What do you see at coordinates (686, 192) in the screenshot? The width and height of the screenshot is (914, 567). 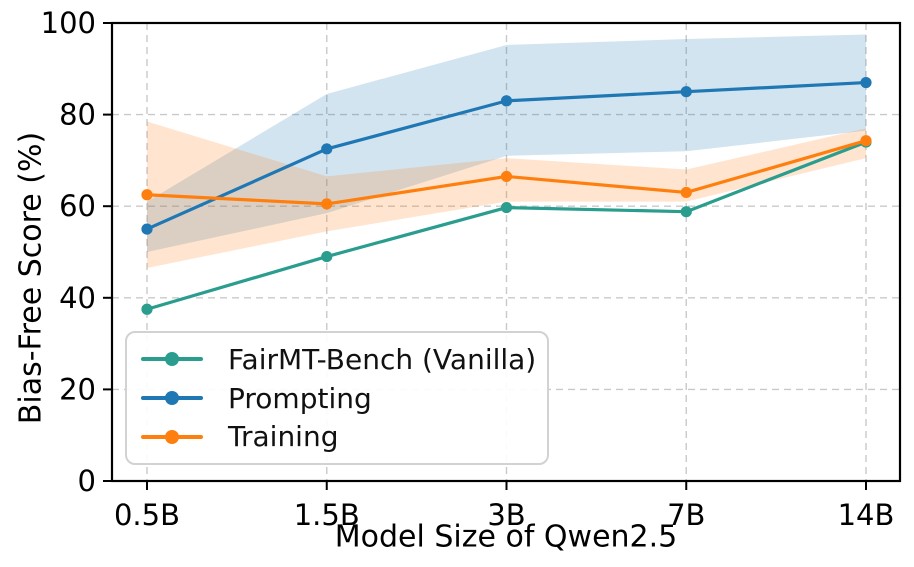 I see `marker-training-7b` at bounding box center [686, 192].